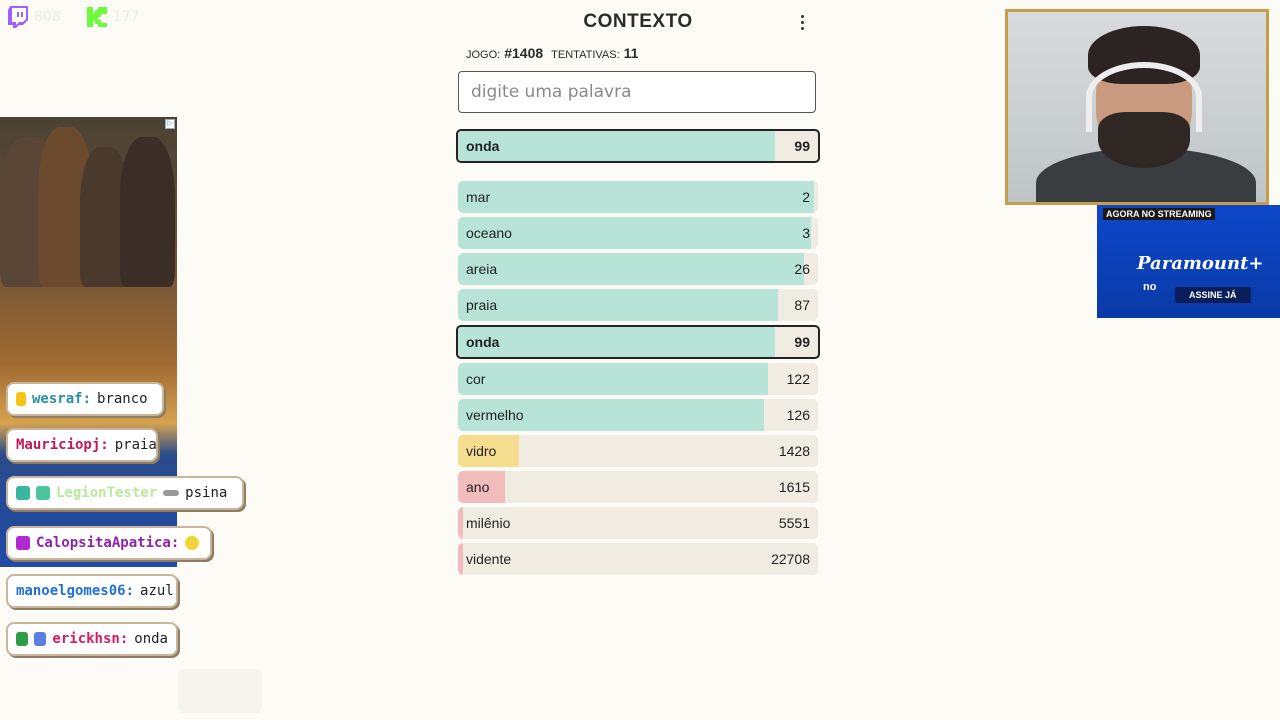  Describe the element at coordinates (23, 493) in the screenshot. I see `subscriber-badge-icon` at that location.